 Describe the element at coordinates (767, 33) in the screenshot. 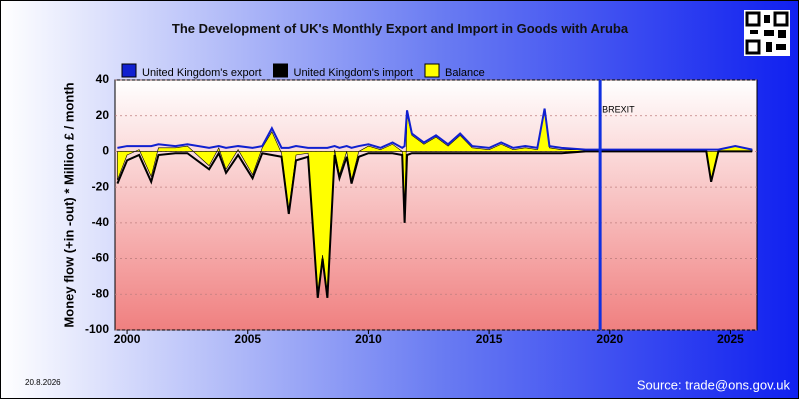

I see `qr-code` at that location.